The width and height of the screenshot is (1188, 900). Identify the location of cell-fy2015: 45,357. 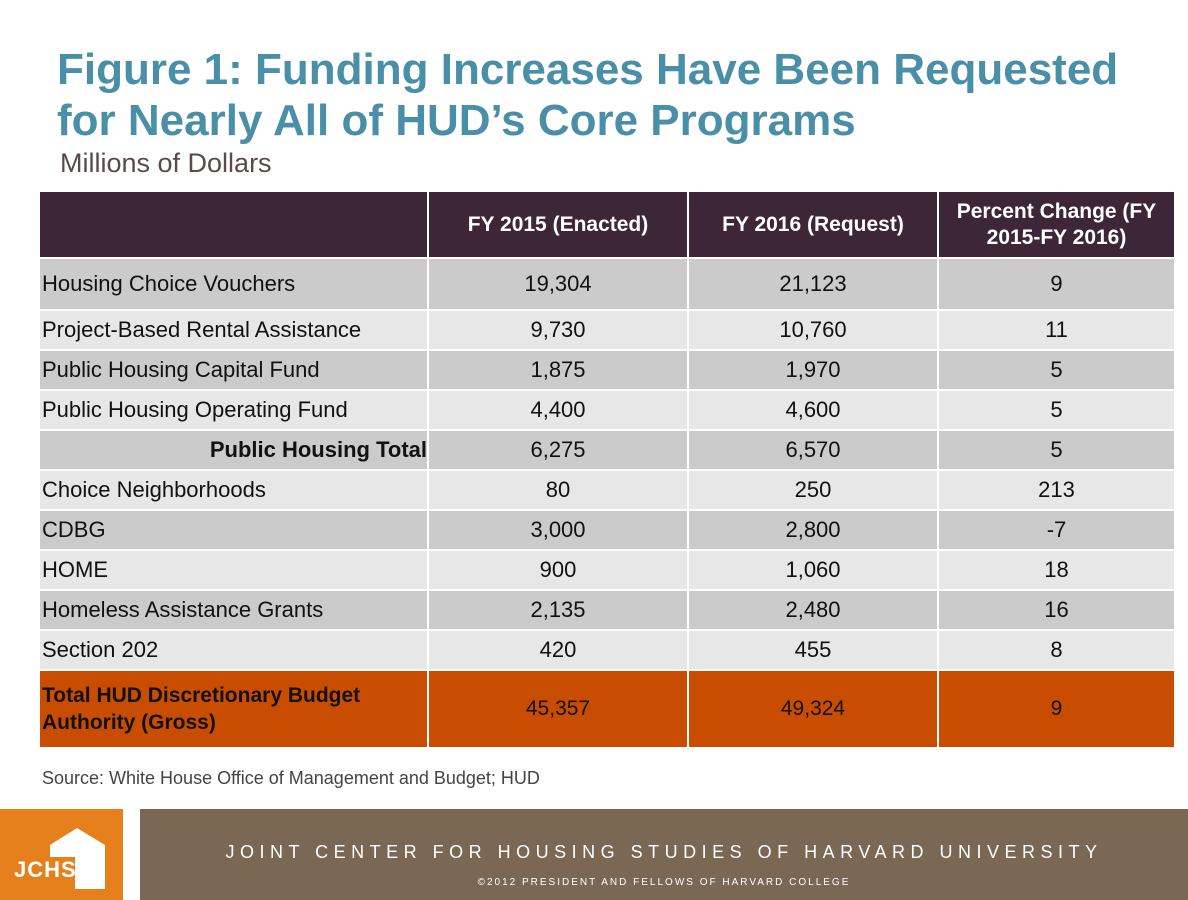
(558, 709).